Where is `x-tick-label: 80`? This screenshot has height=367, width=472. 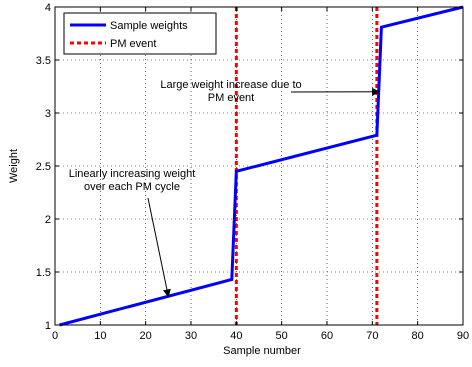
x-tick-label: 80 is located at coordinates (418, 336).